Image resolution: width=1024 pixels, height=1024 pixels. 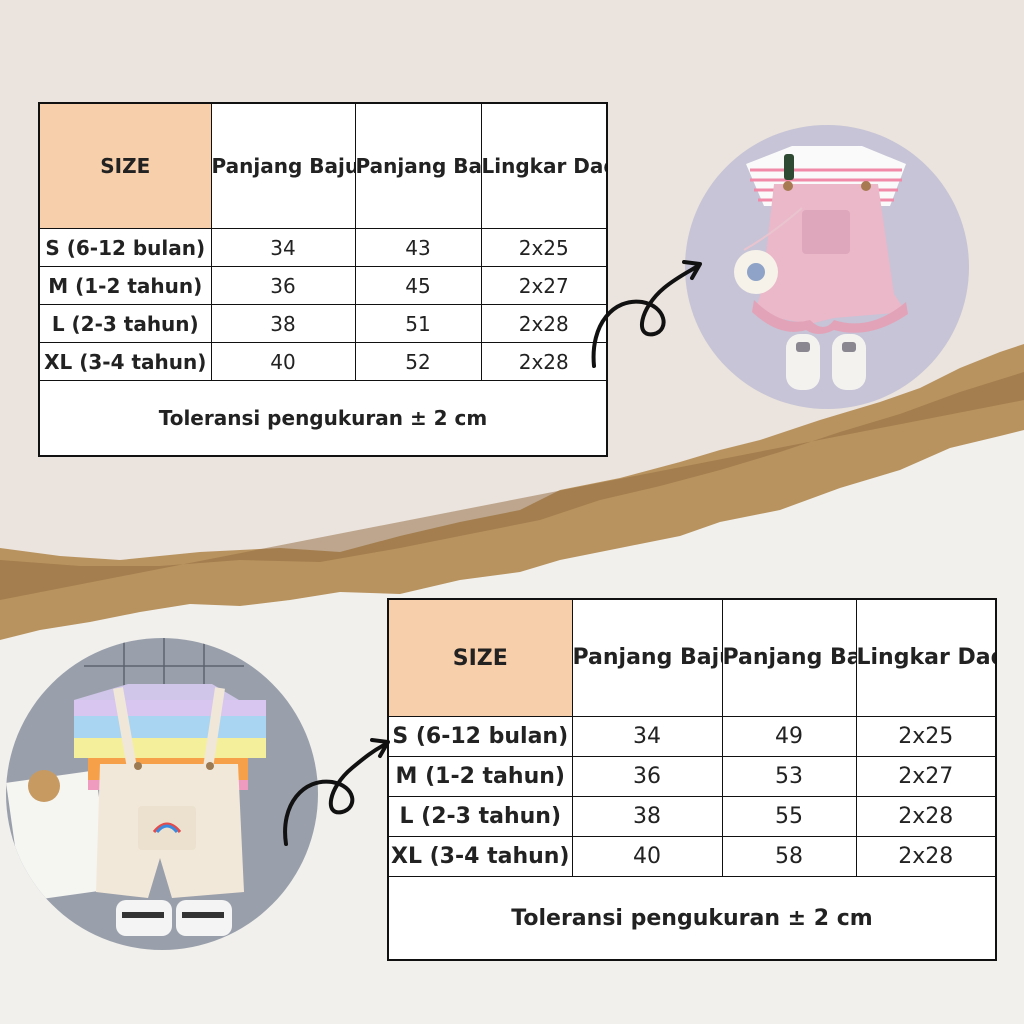 I want to click on table-row: M (1-2 tahun) 36 53 2x27, so click(x=692, y=776).